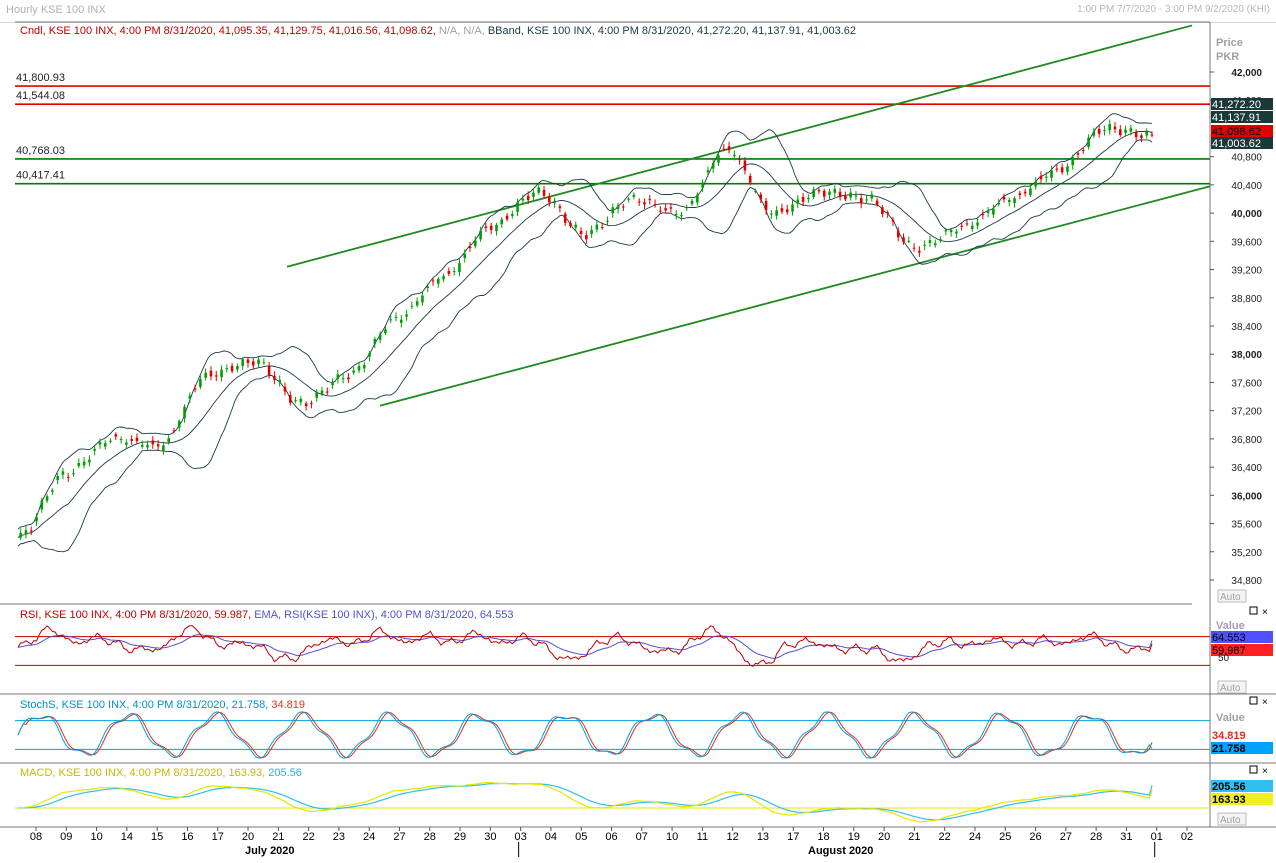 This screenshot has height=863, width=1276. Describe the element at coordinates (36, 837) in the screenshot. I see `date-tick-label: 08` at that location.